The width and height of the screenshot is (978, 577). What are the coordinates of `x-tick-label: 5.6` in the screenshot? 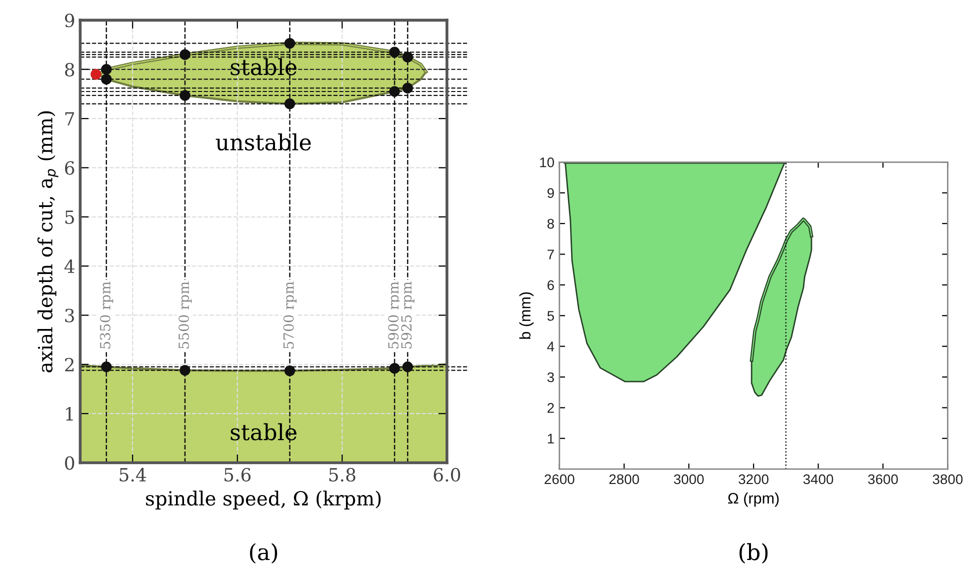 It's located at (237, 475).